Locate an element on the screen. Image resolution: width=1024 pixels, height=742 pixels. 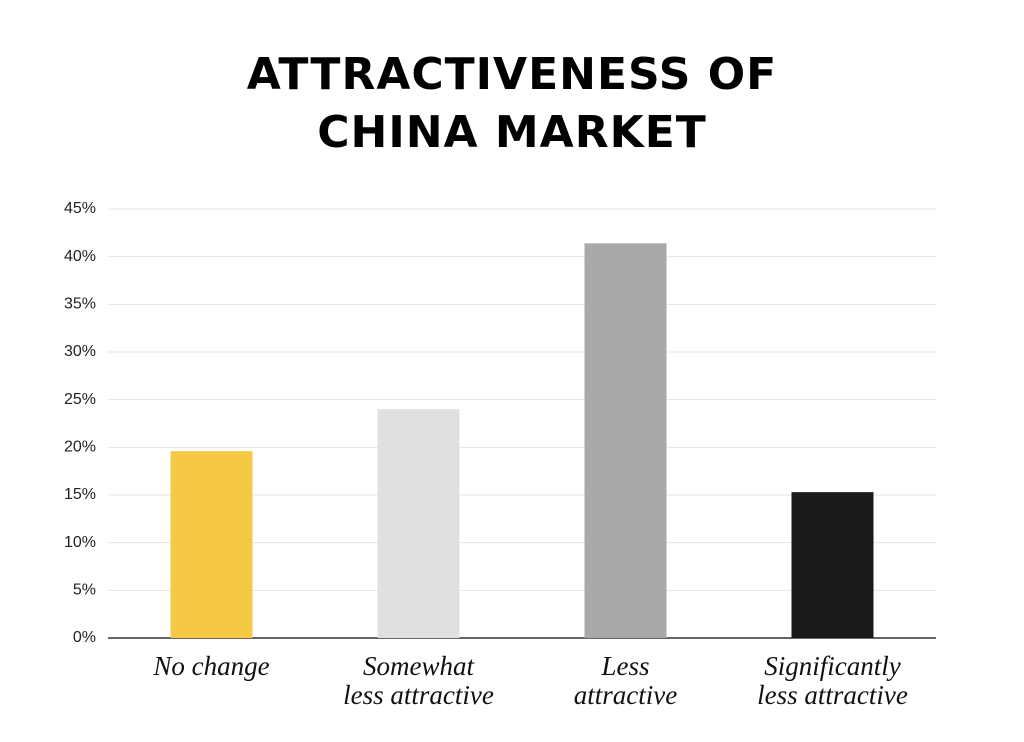
chart-title: ATTRACTIVENESS OF CHINA MARKET is located at coordinates (512, 103).